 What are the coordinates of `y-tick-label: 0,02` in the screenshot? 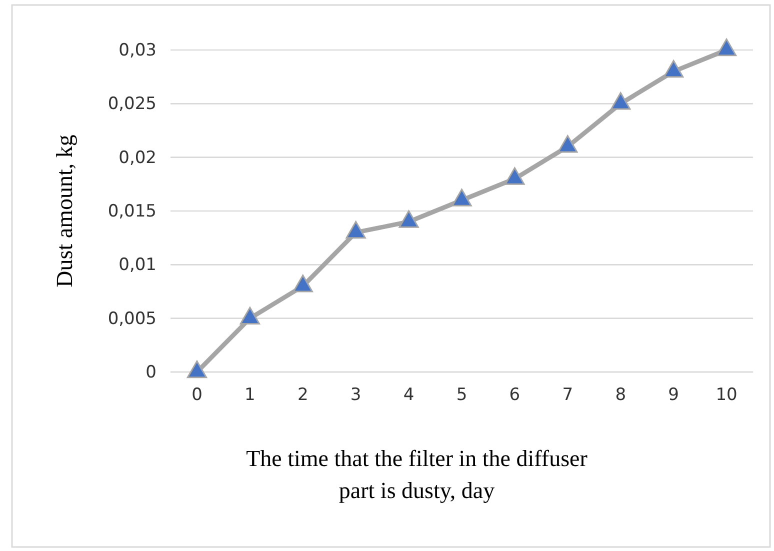 It's located at (137, 158).